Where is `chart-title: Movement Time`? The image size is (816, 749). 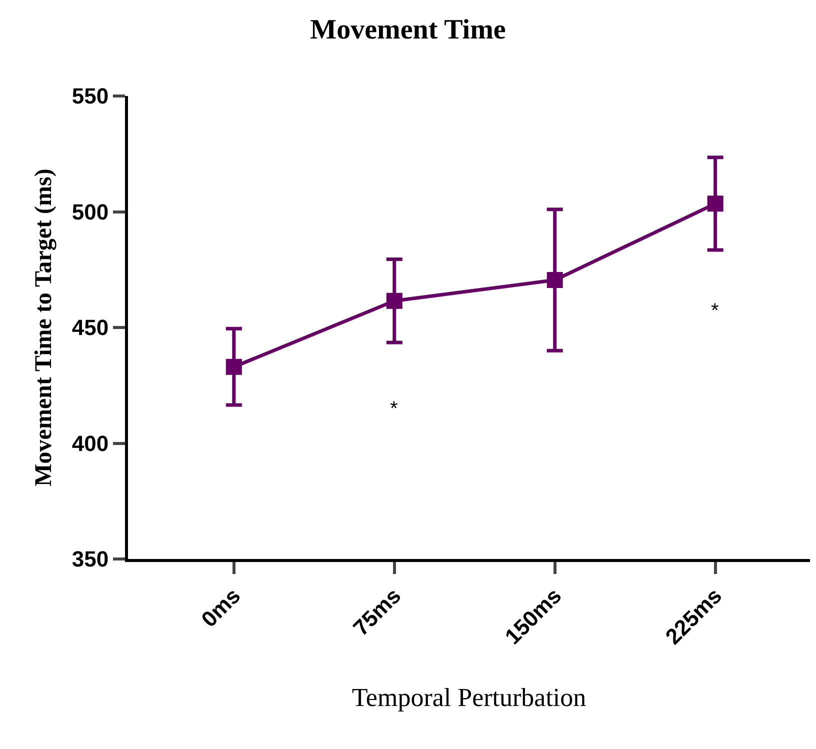 chart-title: Movement Time is located at coordinates (408, 30).